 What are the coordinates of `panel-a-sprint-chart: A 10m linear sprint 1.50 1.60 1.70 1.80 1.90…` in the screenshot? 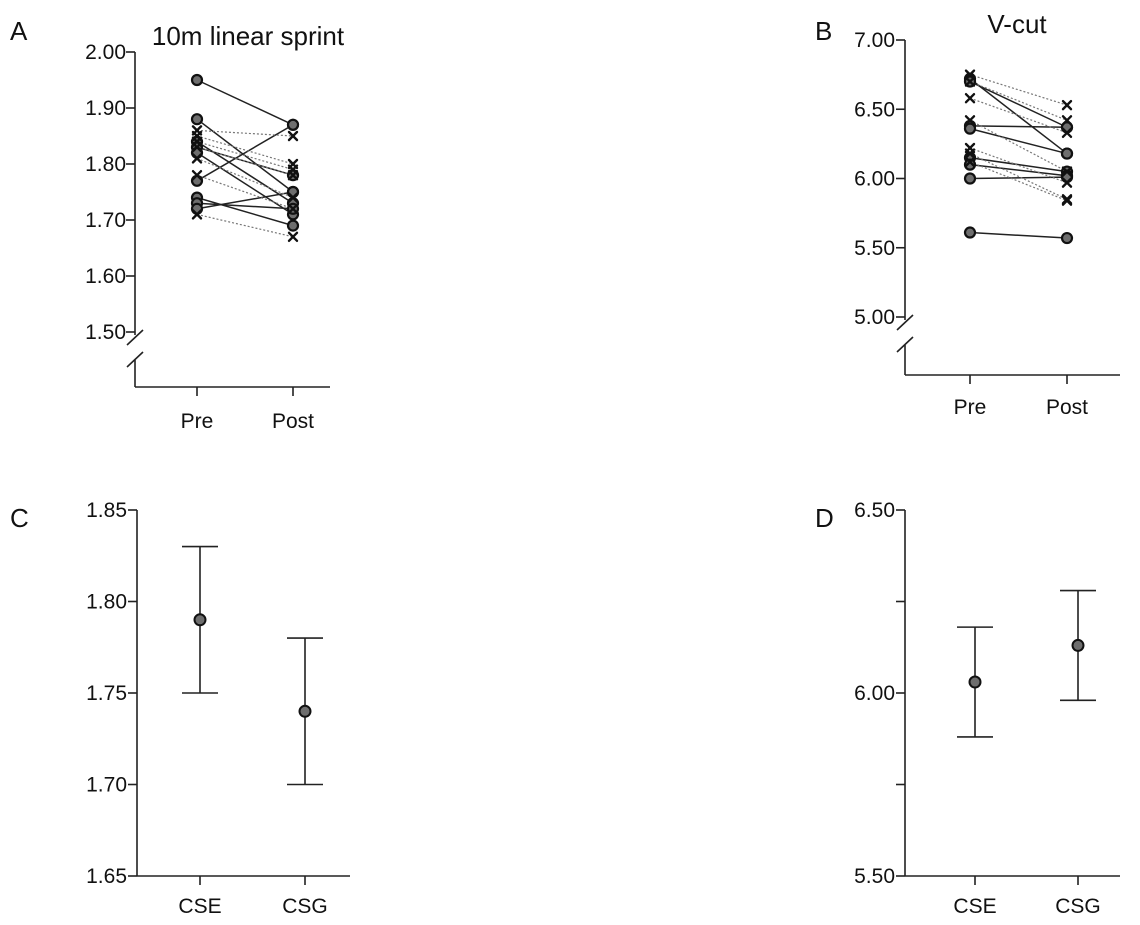 It's located at (177, 224).